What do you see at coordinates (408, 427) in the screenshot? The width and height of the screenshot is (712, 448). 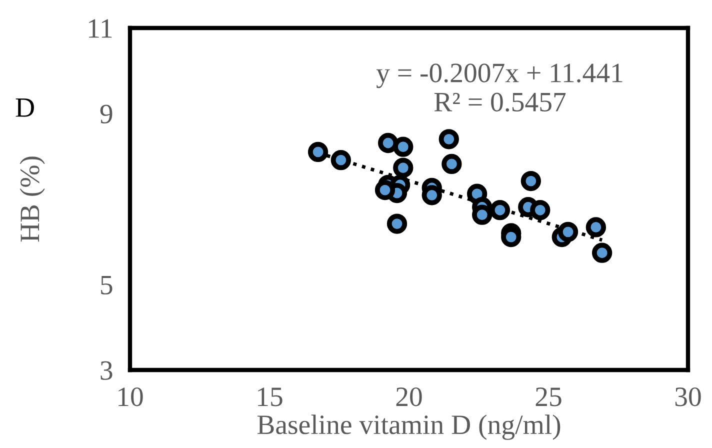 I see `x-axis-title: Baseline vitamin D (ng/ml)` at bounding box center [408, 427].